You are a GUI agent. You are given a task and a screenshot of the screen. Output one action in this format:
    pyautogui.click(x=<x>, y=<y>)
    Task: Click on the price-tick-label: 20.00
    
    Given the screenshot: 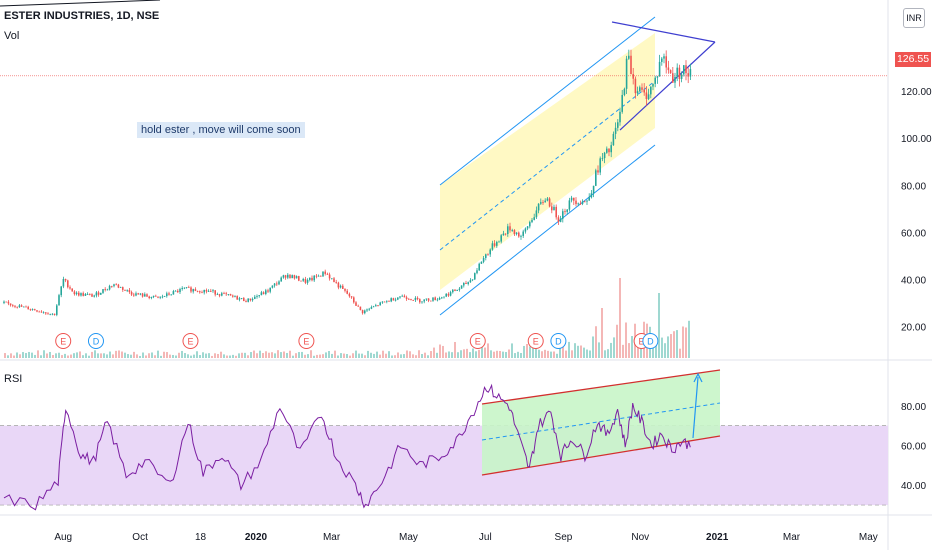 What is the action you would take?
    pyautogui.click(x=913, y=327)
    